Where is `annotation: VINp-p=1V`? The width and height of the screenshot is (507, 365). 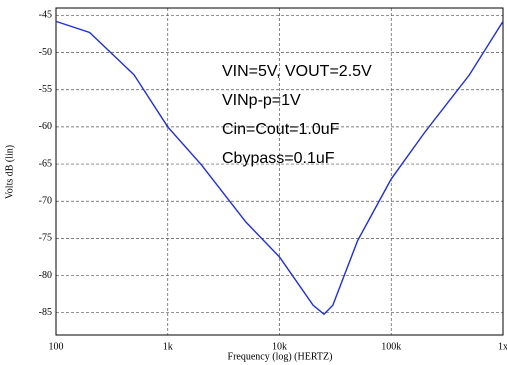
annotation: VINp-p=1V is located at coordinates (261, 100).